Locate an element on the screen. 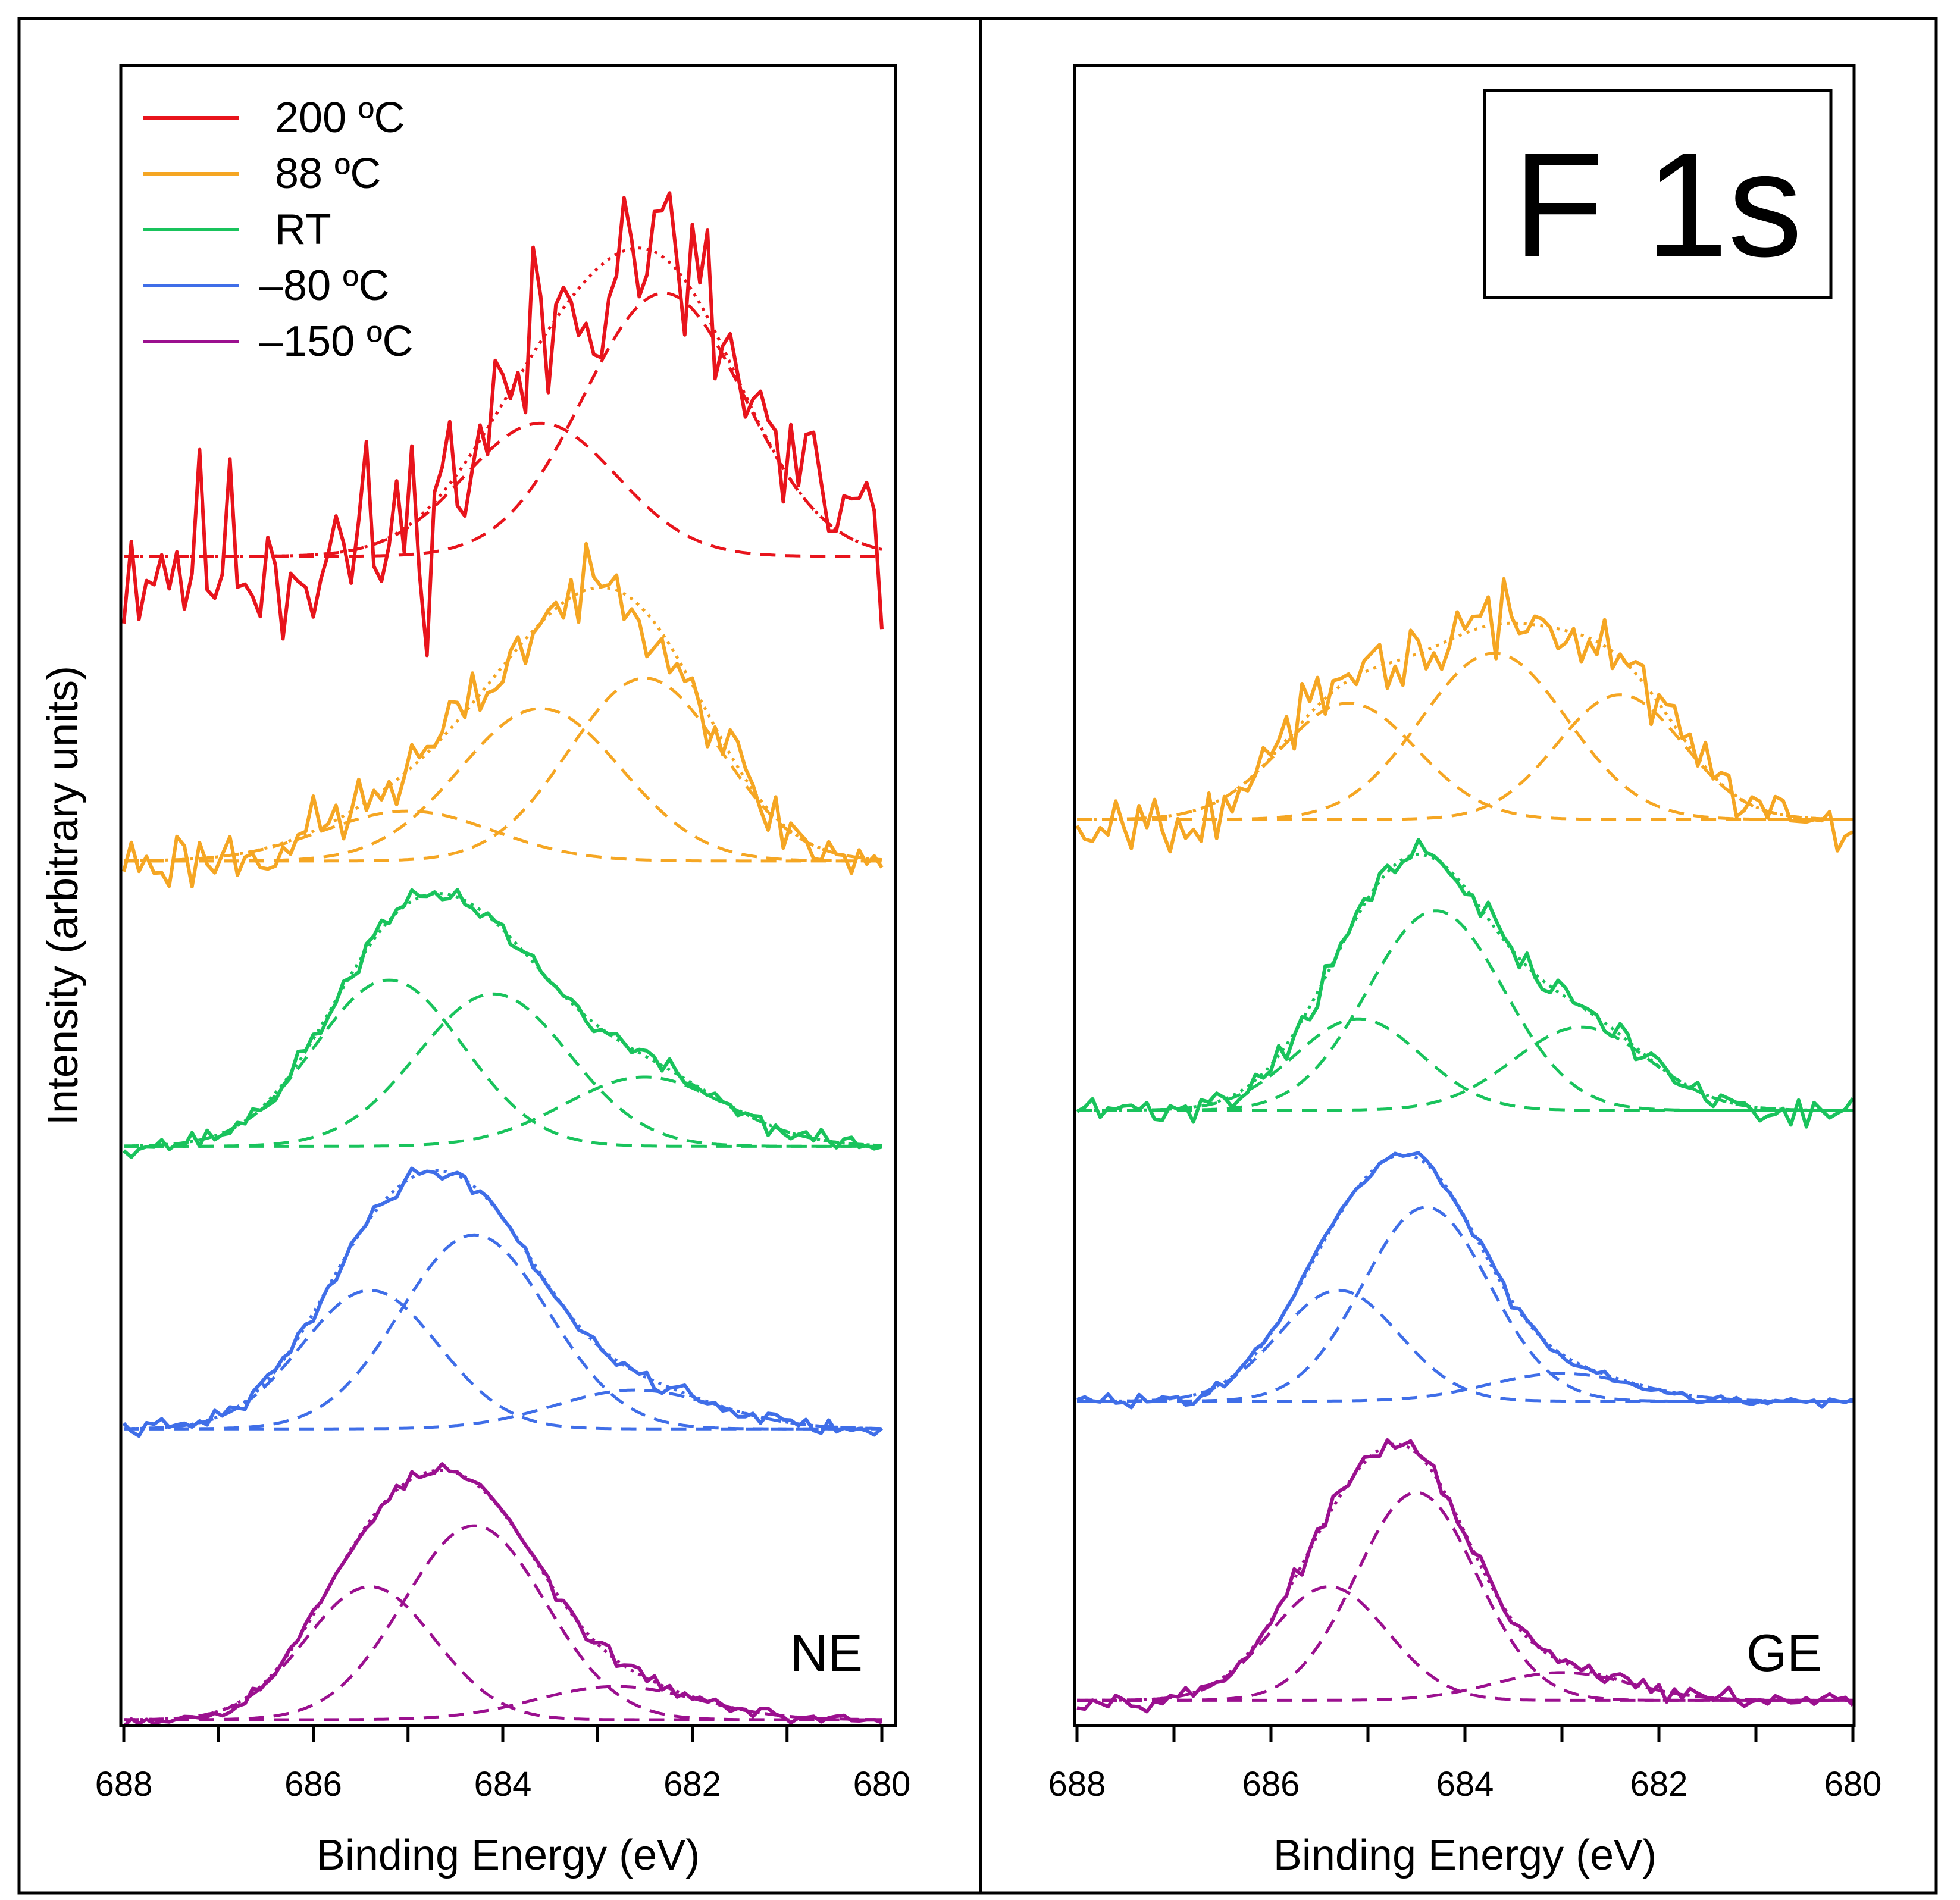 Image resolution: width=1960 pixels, height=1900 pixels. figure-title: F 1s is located at coordinates (1657, 204).